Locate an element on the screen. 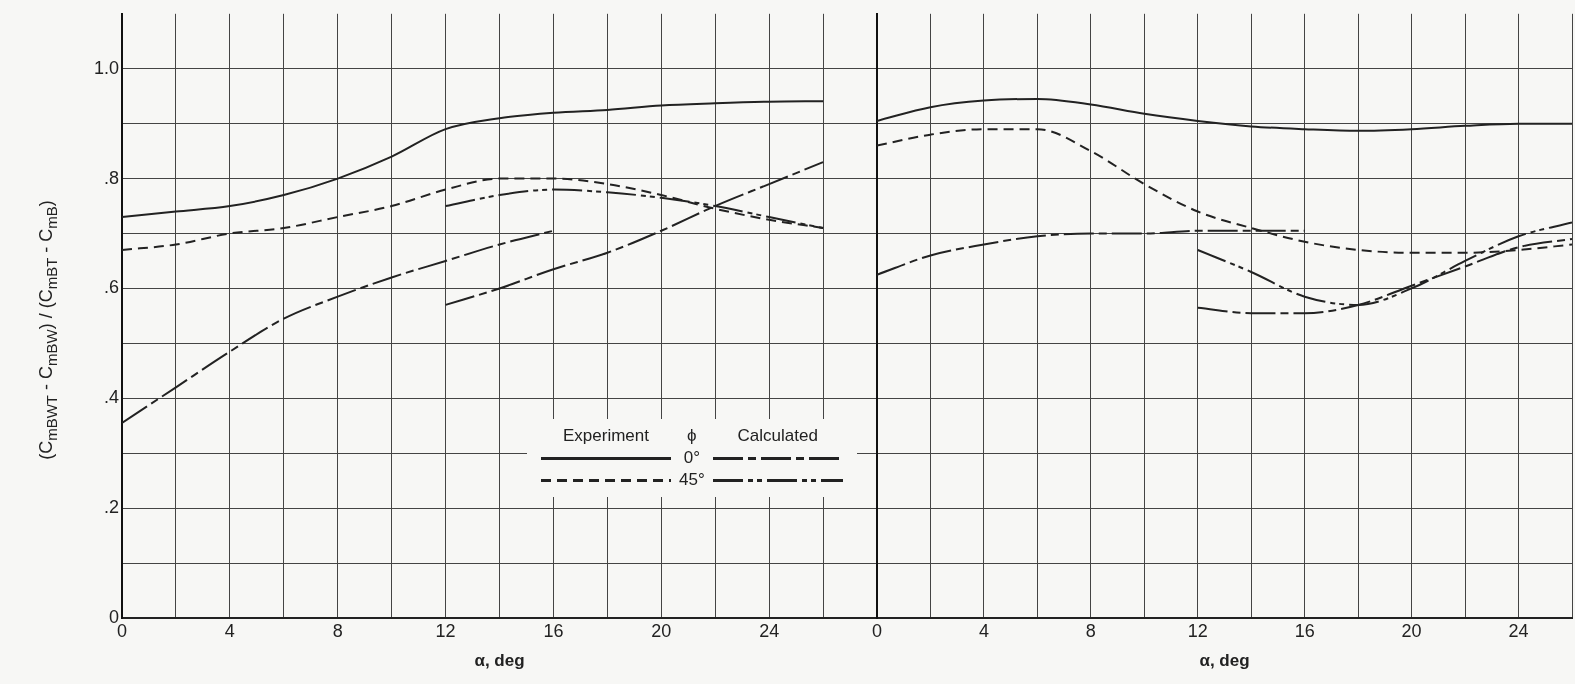 This screenshot has width=1575, height=684. legend-label: 0° is located at coordinates (691, 458).